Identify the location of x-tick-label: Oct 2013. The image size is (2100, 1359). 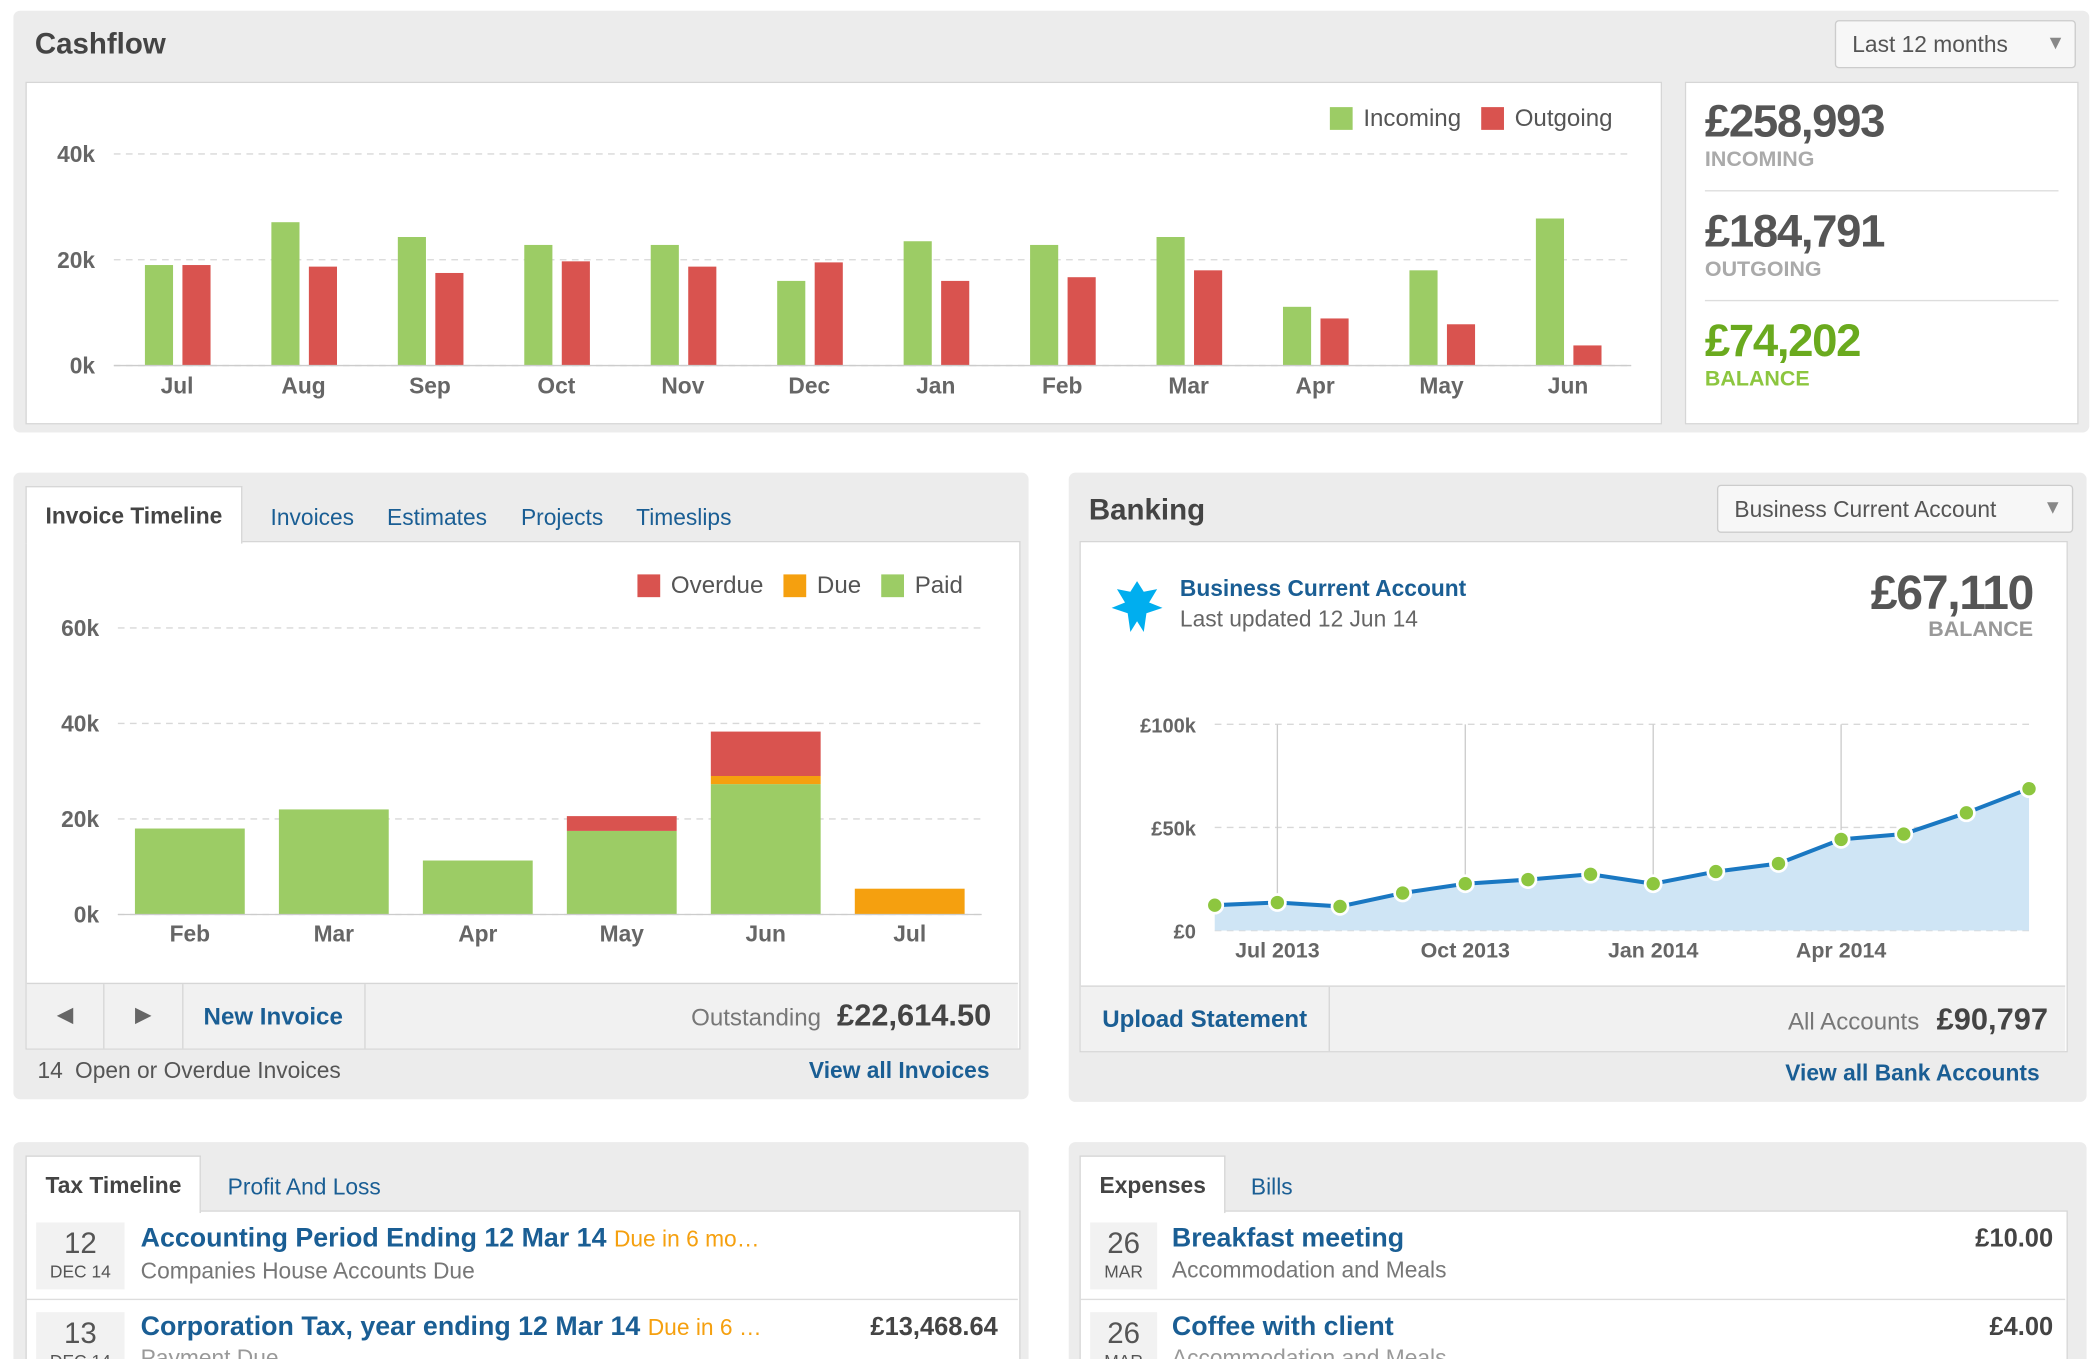
(1465, 950).